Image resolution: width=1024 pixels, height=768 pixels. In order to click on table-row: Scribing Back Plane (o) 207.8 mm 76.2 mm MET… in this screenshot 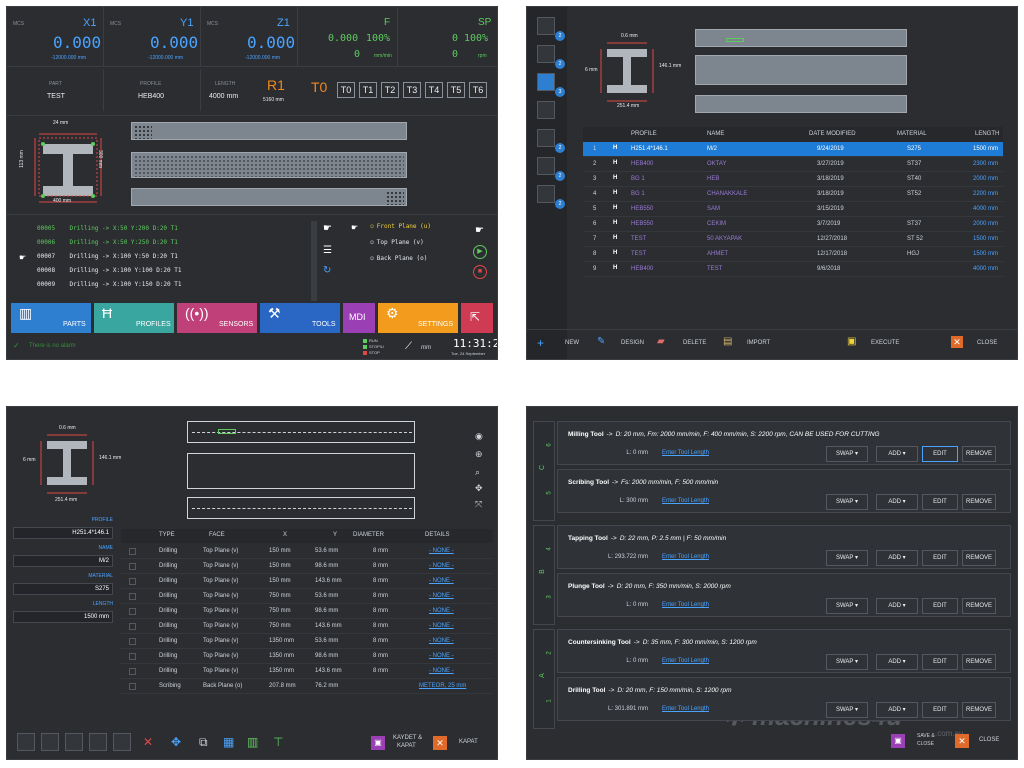, I will do `click(307, 686)`.